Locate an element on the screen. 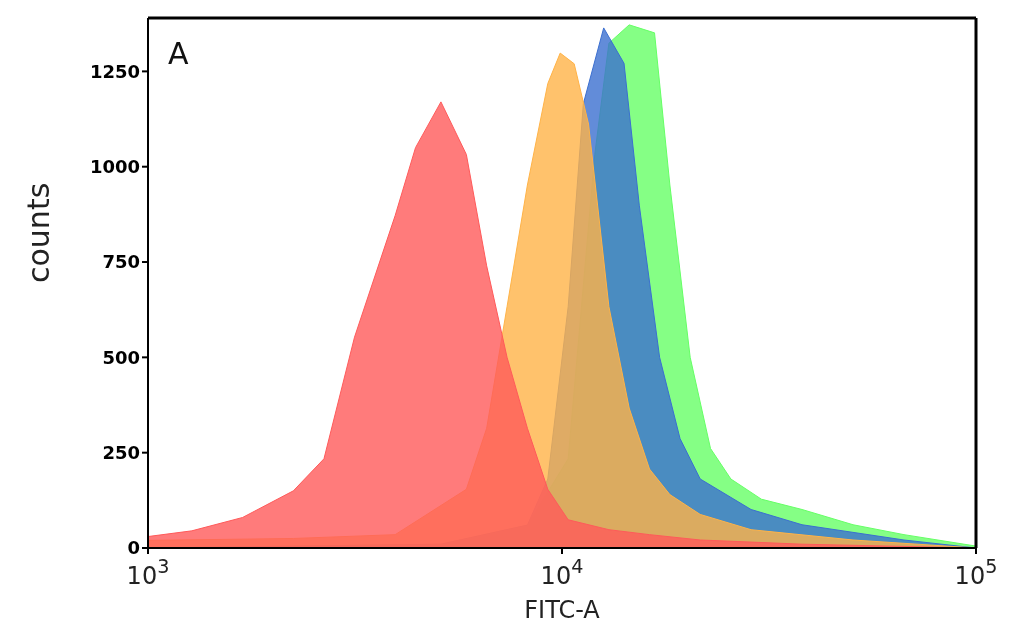 The image size is (1010, 638). y-tick-label: 750 is located at coordinates (121, 262).